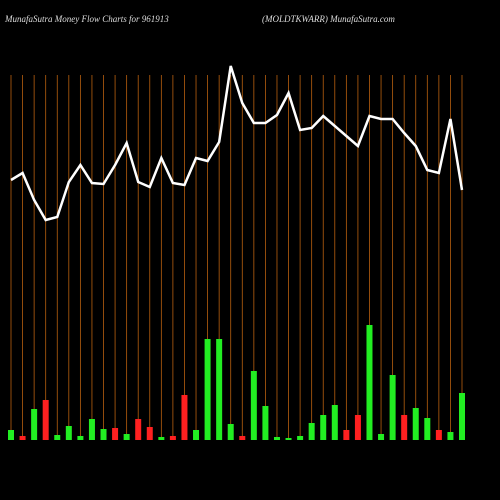 The width and height of the screenshot is (500, 500). Describe the element at coordinates (328, 19) in the screenshot. I see `chart-subtitle: (MOLDTKWARR) MunafaSutra.com` at that location.